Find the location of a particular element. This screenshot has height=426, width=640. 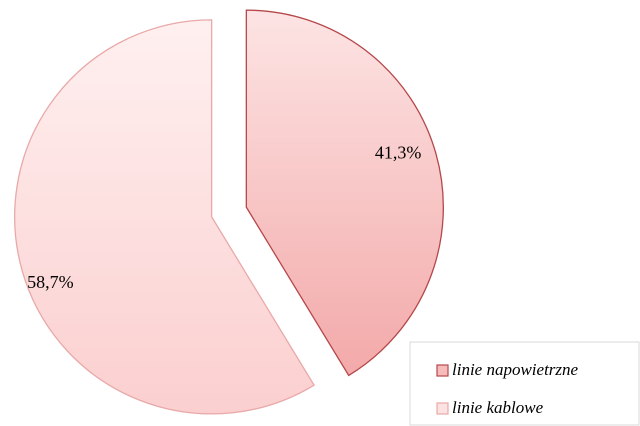

data-label: 41,3% is located at coordinates (398, 153).